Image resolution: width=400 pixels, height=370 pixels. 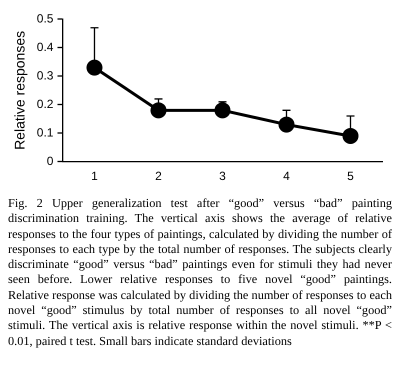 What do you see at coordinates (45, 47) in the screenshot?
I see `y-tick-label: 0.4` at bounding box center [45, 47].